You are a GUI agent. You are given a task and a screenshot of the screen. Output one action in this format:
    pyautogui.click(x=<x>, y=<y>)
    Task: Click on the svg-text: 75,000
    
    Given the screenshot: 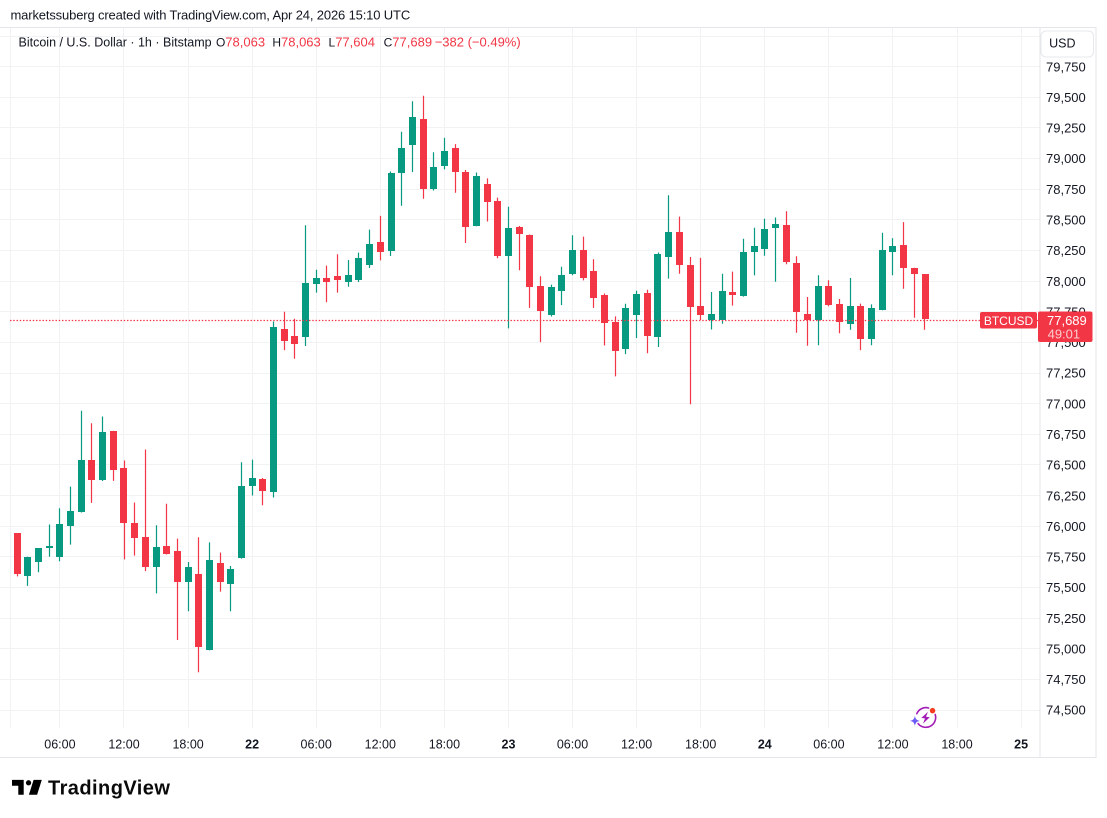 What is the action you would take?
    pyautogui.click(x=1066, y=649)
    